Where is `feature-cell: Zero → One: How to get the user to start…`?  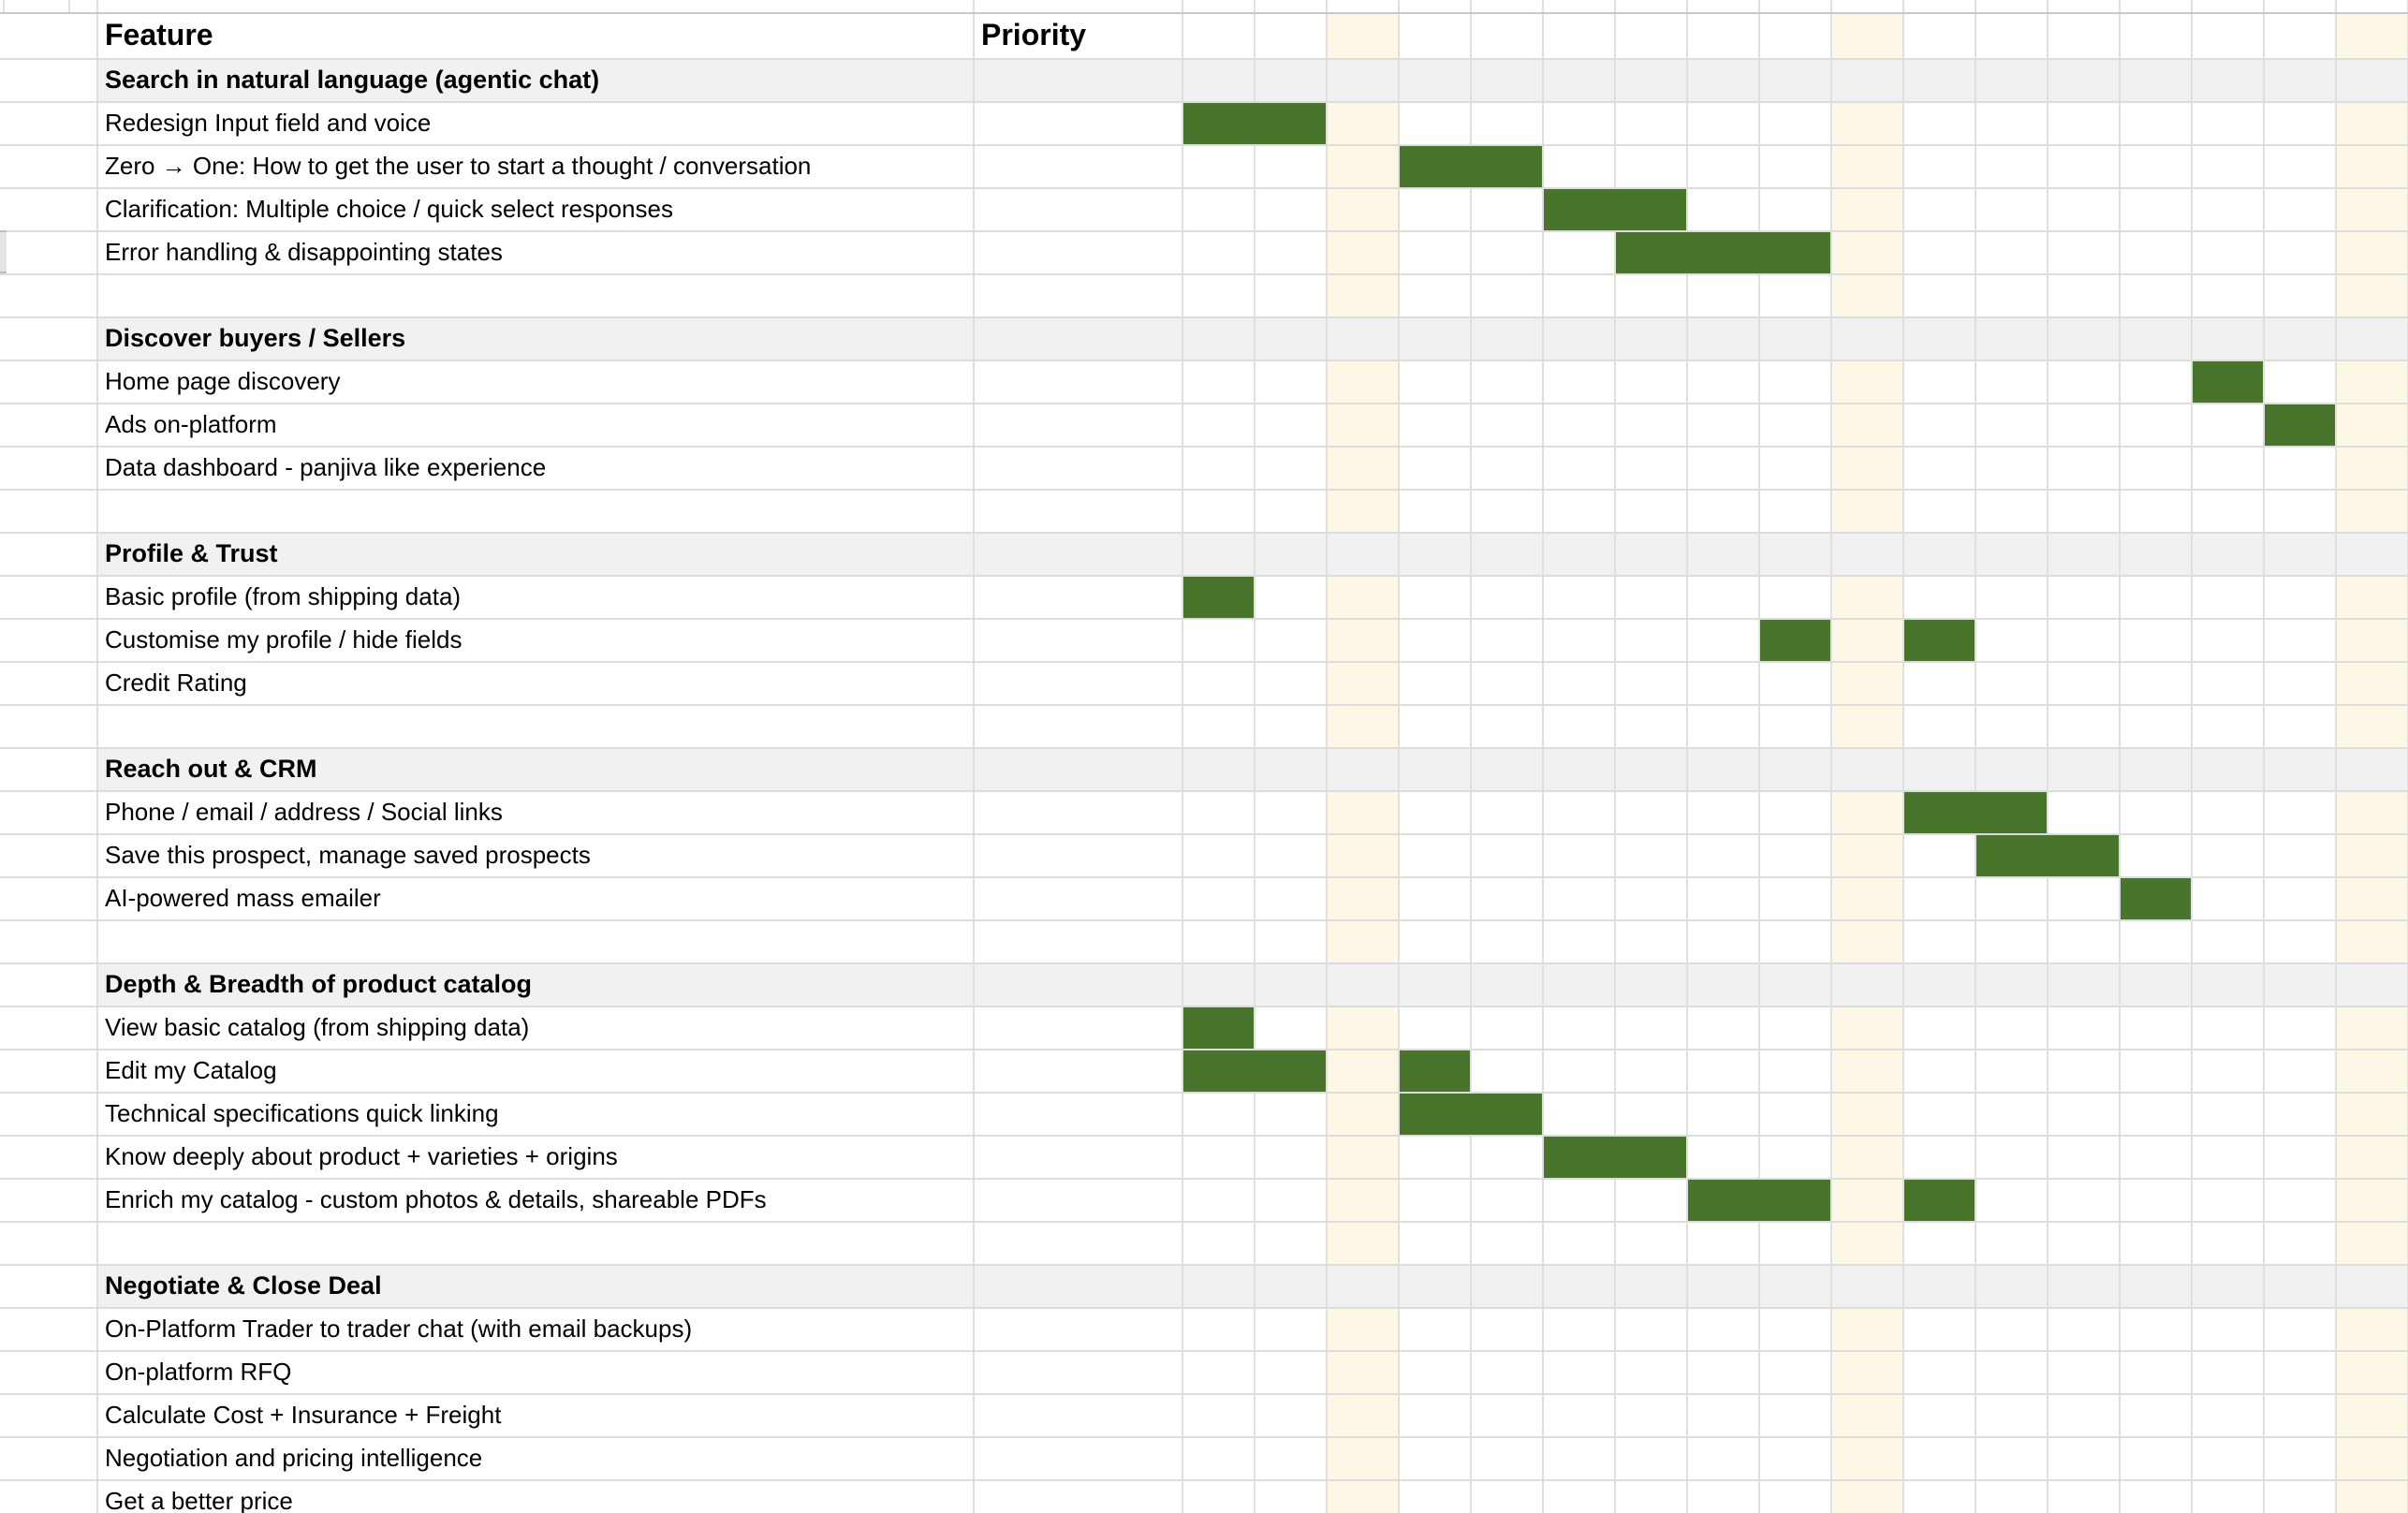
feature-cell: Zero → One: How to get the user to start… is located at coordinates (458, 166).